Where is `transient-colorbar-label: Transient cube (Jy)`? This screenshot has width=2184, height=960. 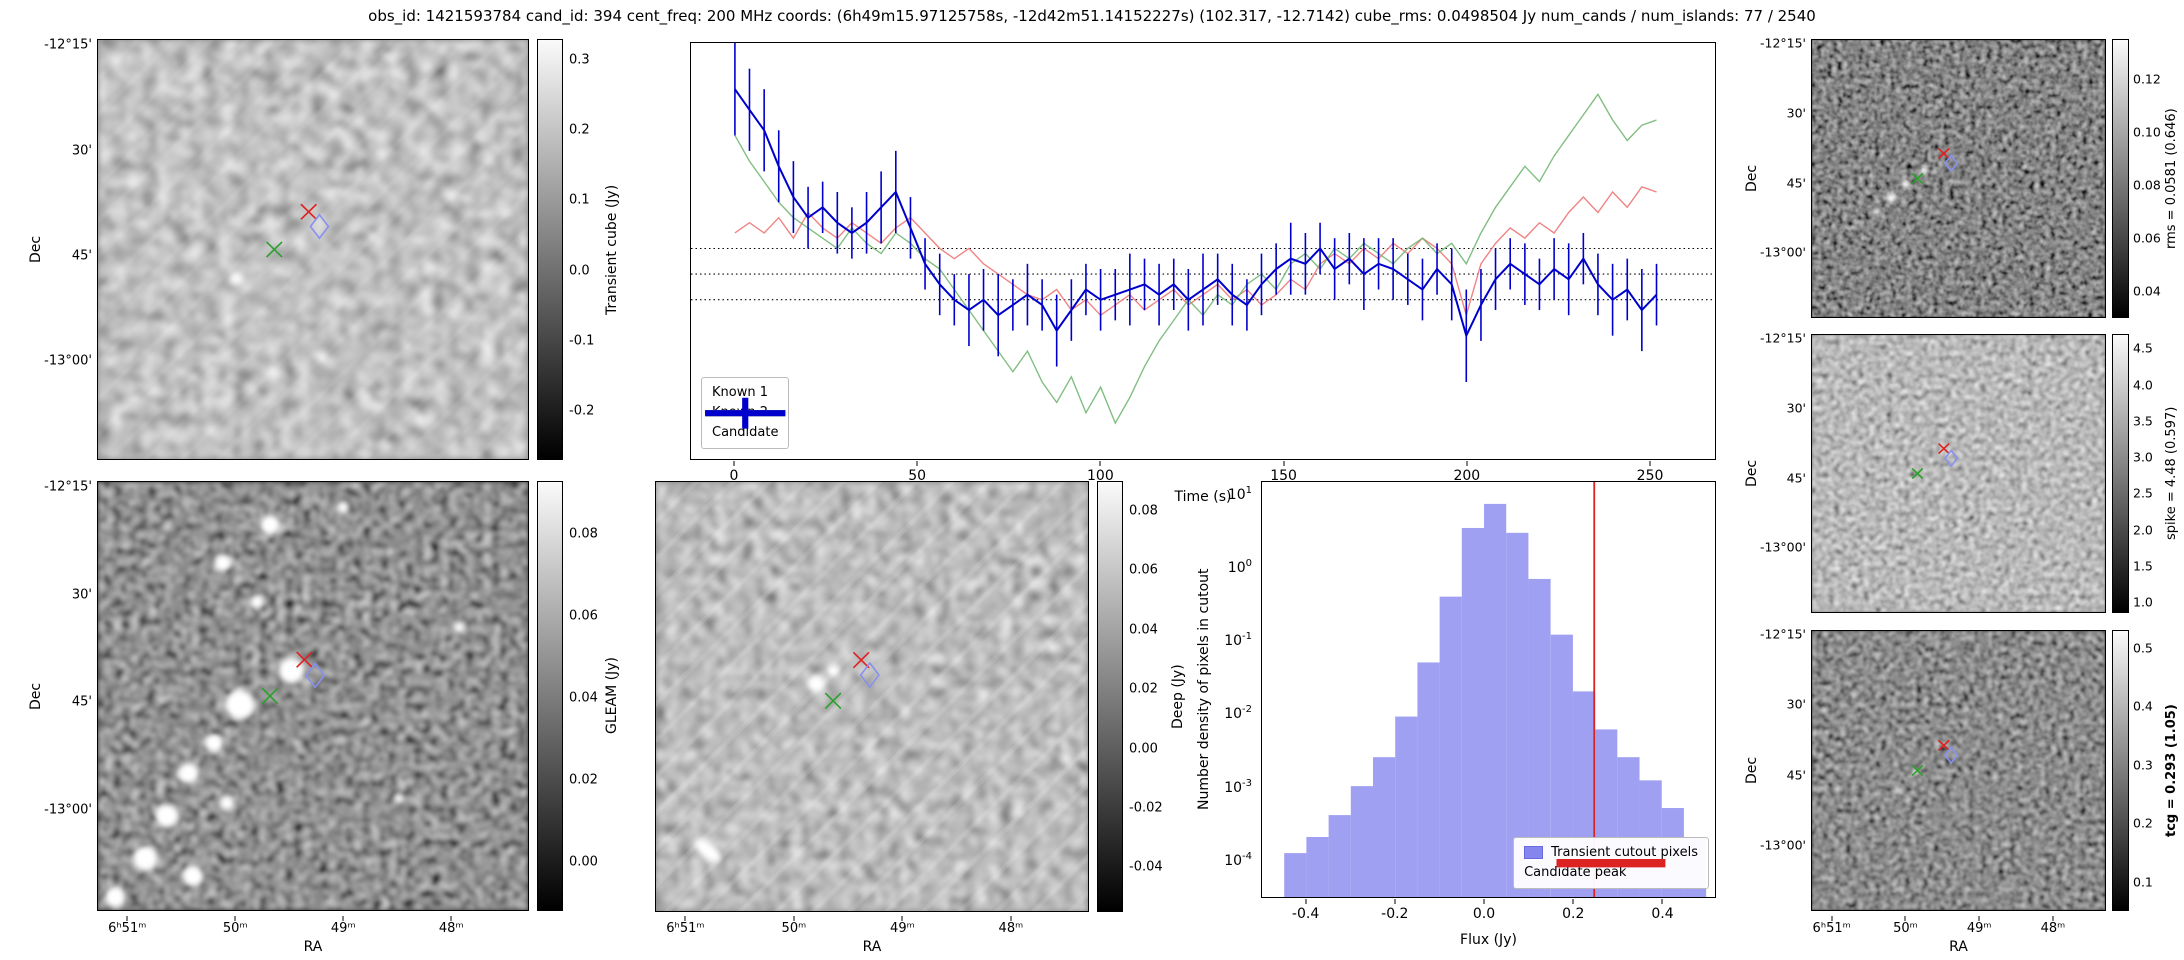 transient-colorbar-label: Transient cube (Jy) is located at coordinates (612, 249).